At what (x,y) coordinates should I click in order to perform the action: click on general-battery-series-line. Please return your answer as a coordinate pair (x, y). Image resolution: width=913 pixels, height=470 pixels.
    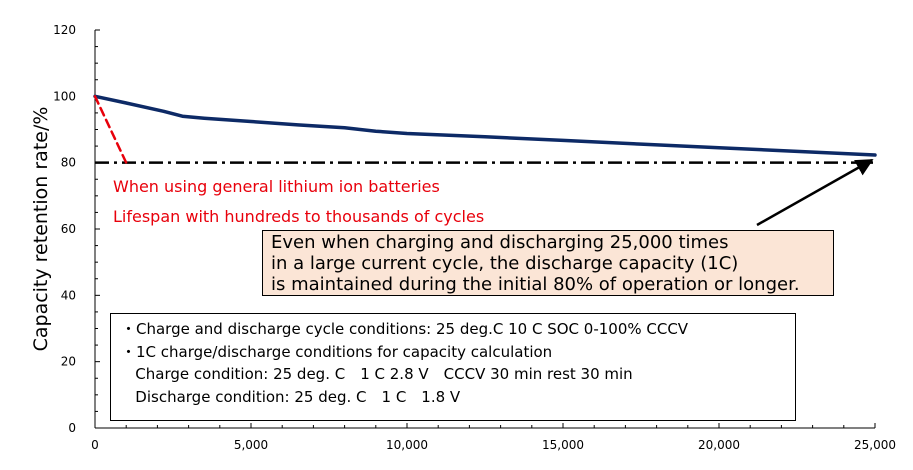
    Looking at the image, I should click on (110, 129).